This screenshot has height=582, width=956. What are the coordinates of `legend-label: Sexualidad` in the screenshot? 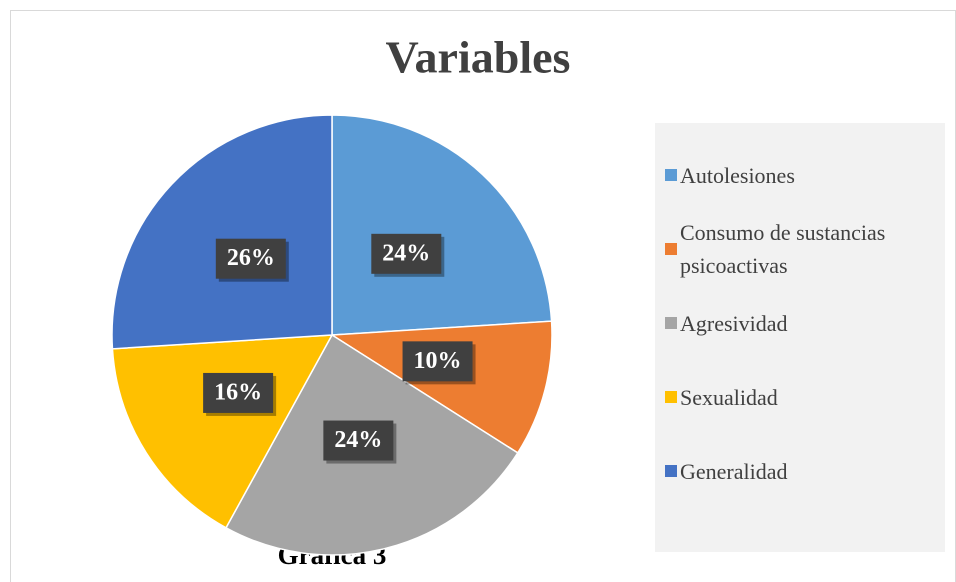 It's located at (729, 397).